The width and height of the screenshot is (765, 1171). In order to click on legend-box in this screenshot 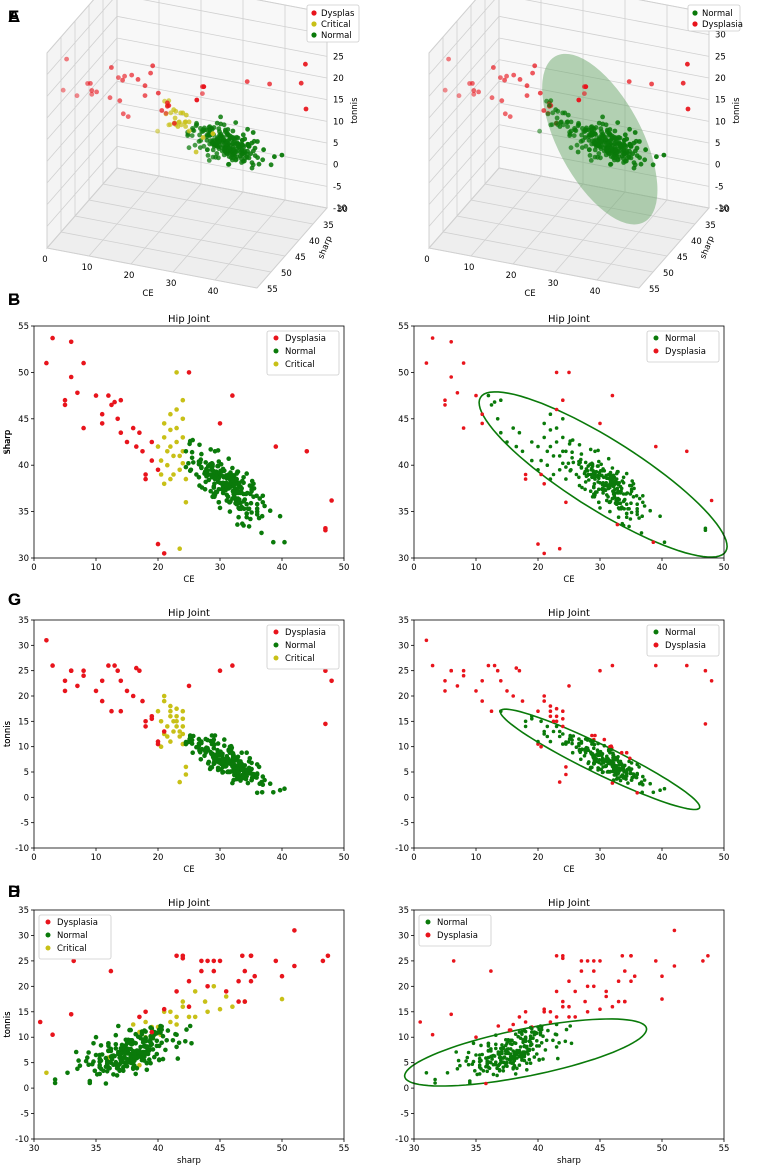, I will do `click(75, 937)`.